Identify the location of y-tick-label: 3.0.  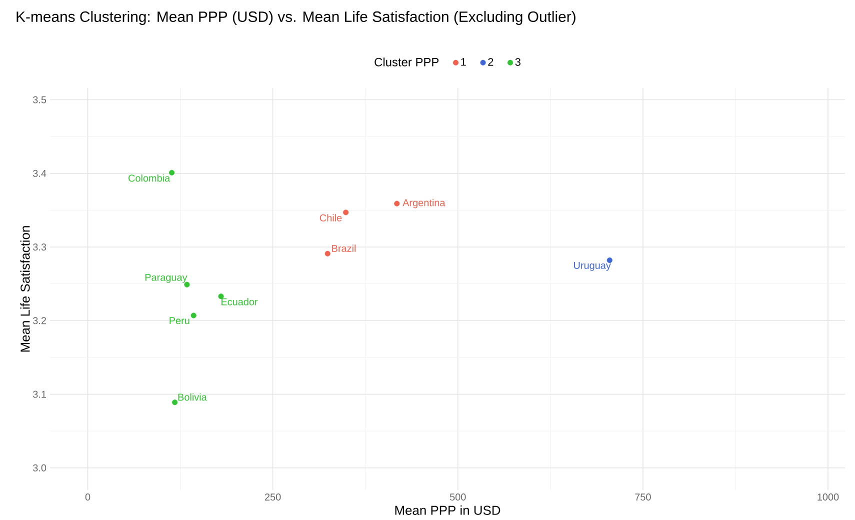
(39, 468).